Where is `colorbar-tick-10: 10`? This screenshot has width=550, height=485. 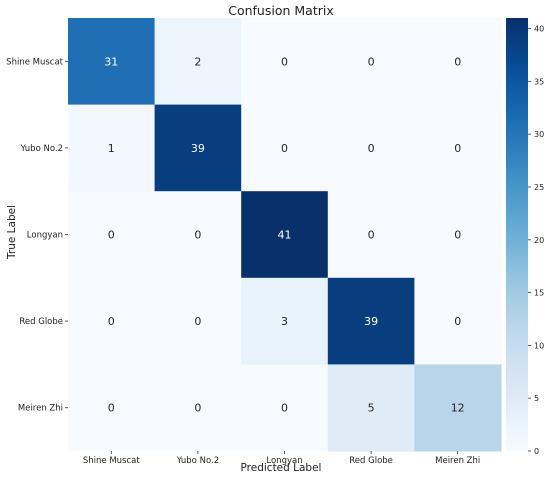
colorbar-tick-10: 10 is located at coordinates (539, 345).